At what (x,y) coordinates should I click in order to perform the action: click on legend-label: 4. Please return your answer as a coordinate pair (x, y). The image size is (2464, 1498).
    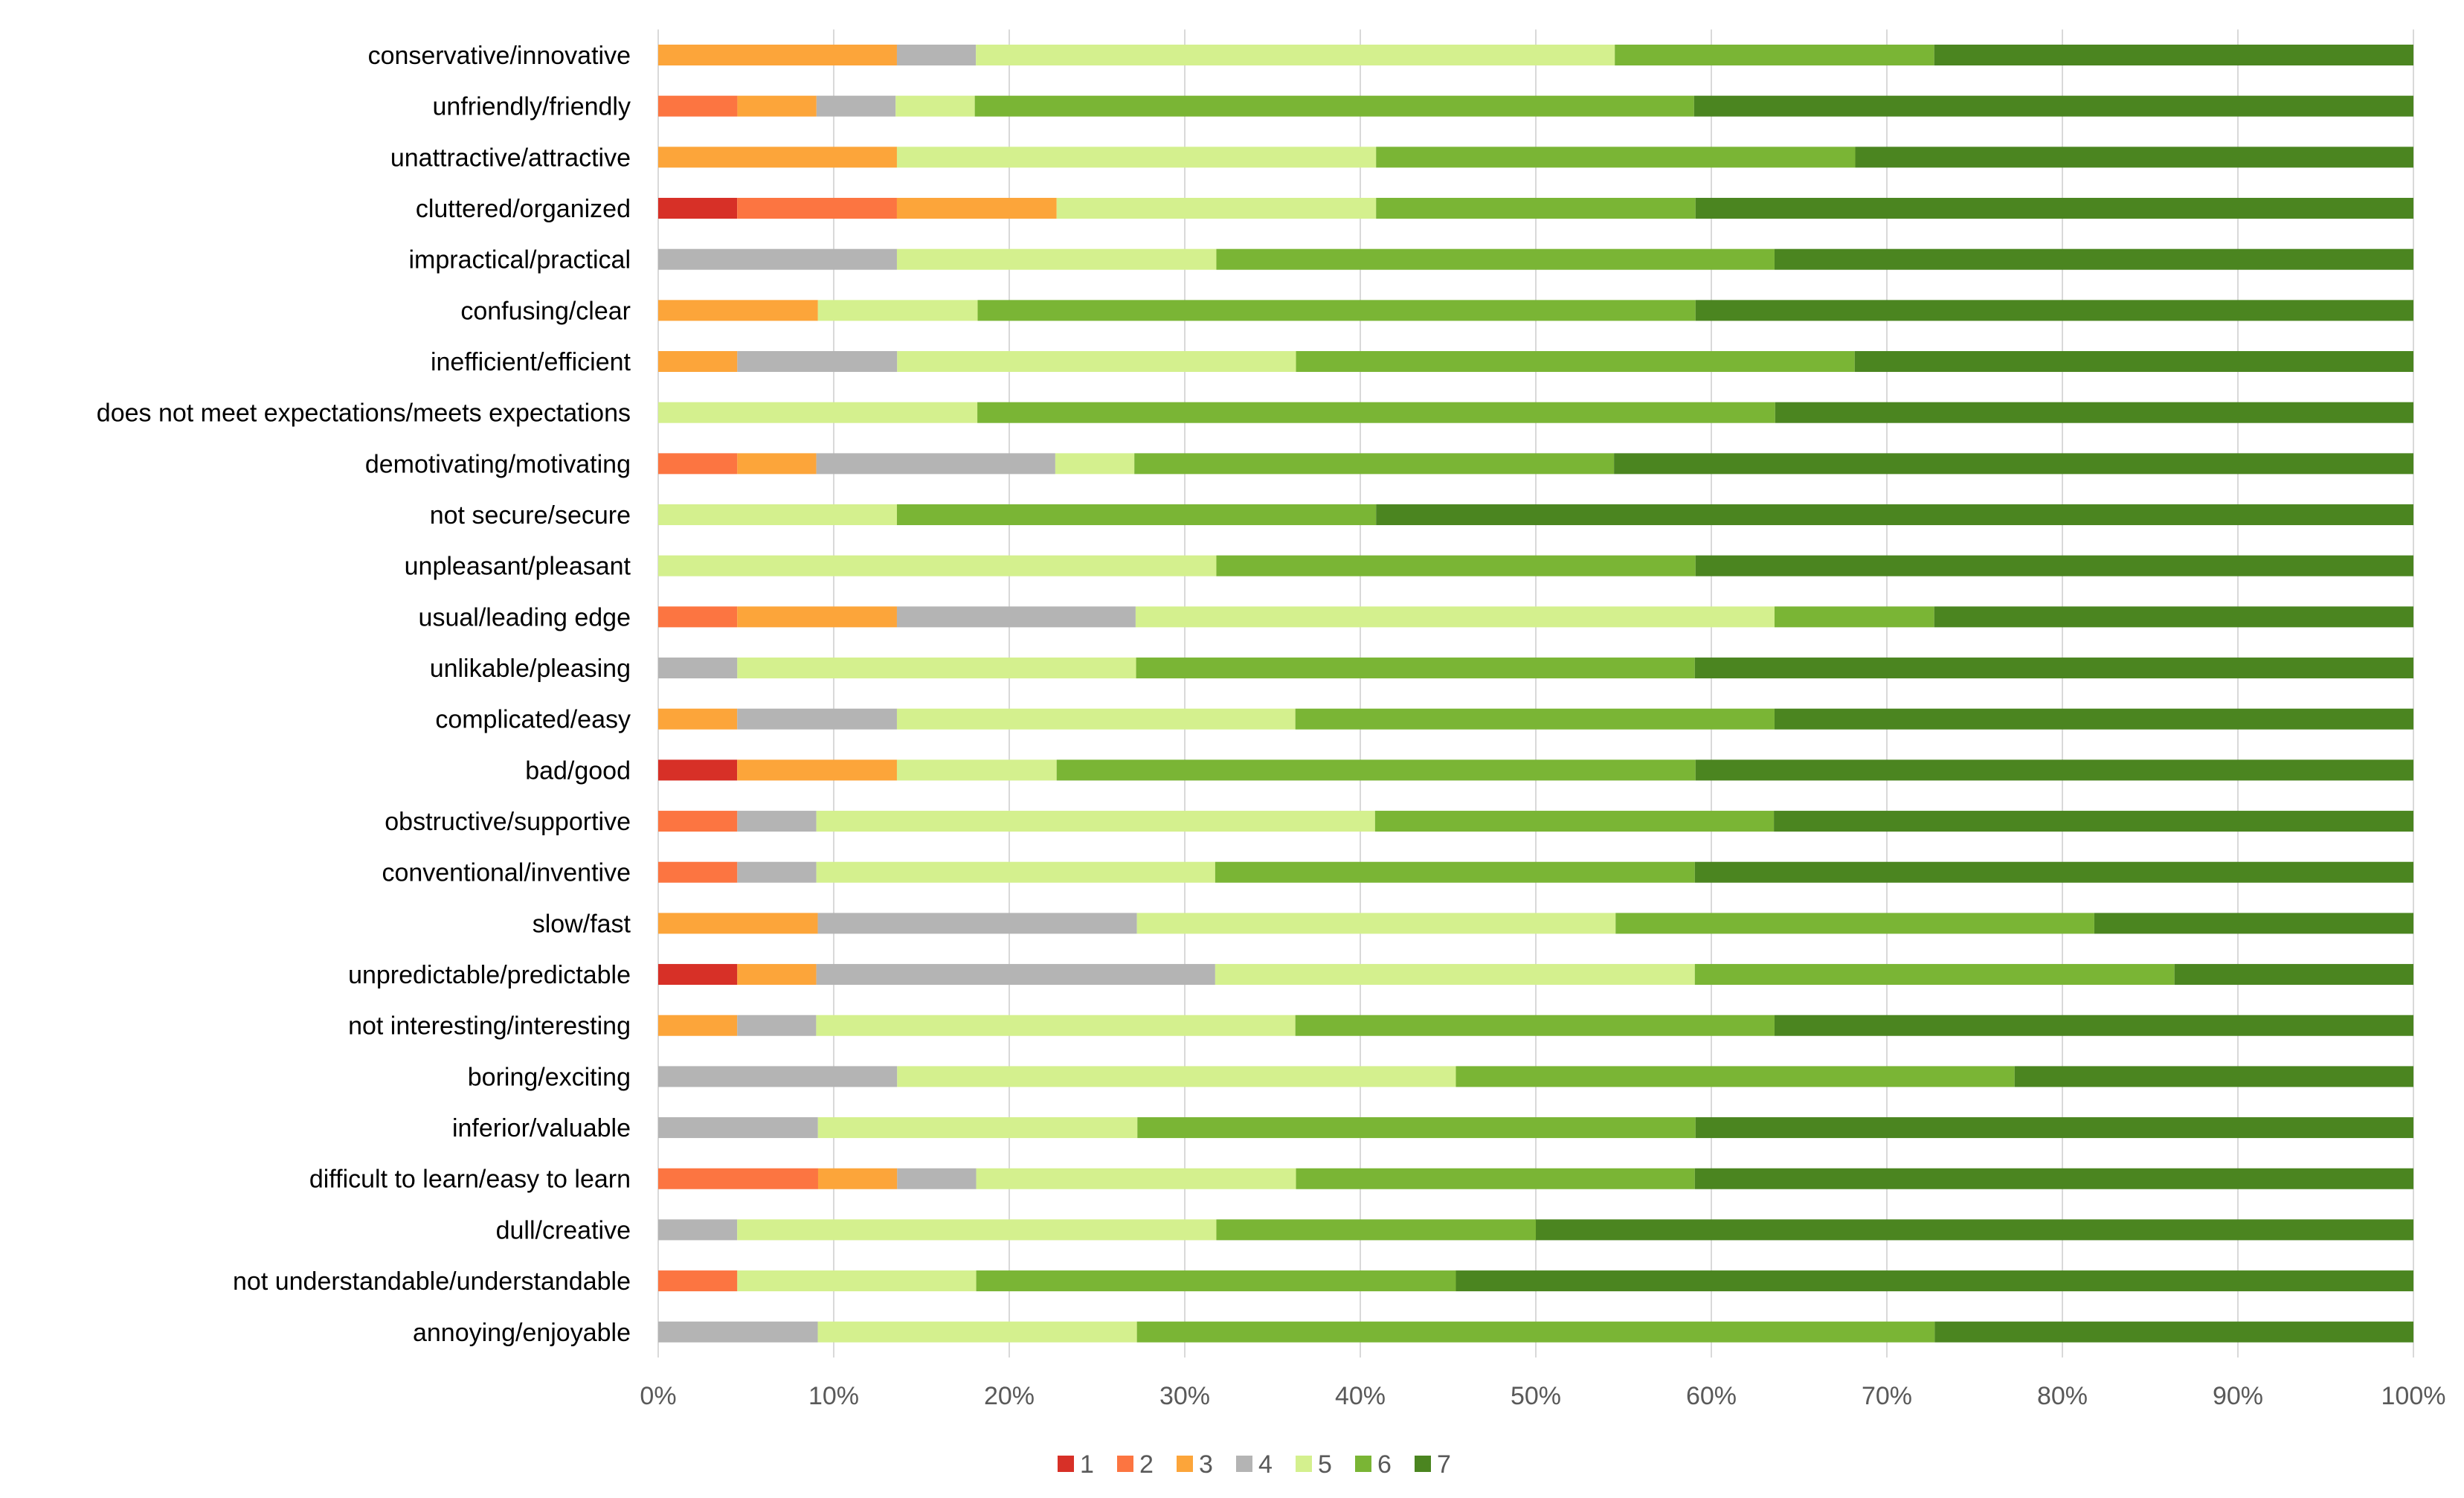
    Looking at the image, I should click on (1265, 1464).